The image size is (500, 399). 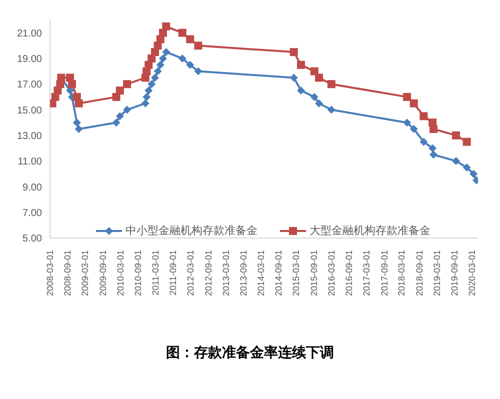 What do you see at coordinates (85, 273) in the screenshot?
I see `x-tick-label: 2009-03-01` at bounding box center [85, 273].